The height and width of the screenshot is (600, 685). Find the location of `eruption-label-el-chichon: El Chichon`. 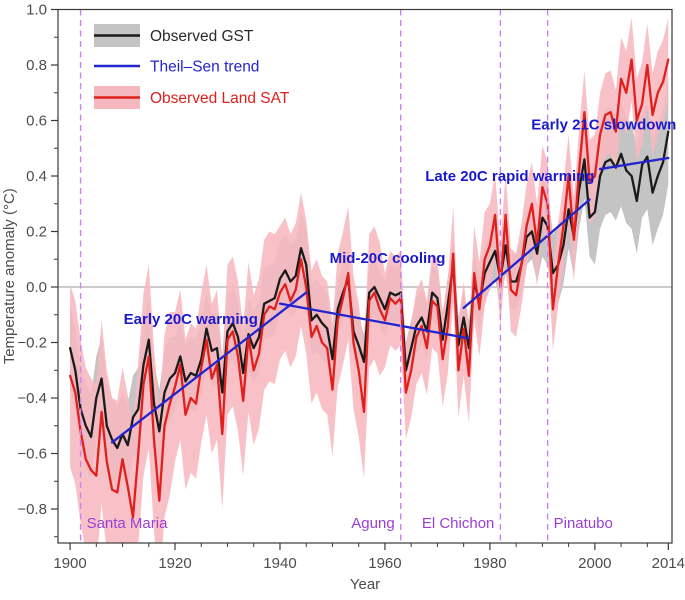

eruption-label-el-chichon: El Chichon is located at coordinates (458, 523).